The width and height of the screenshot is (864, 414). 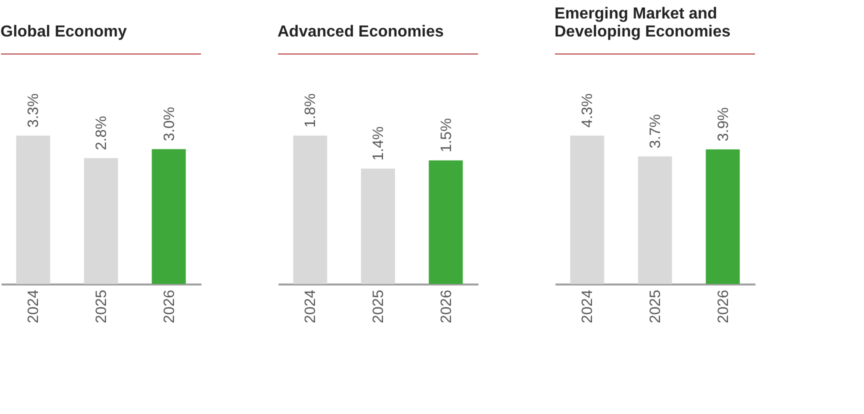 I want to click on data-label: 1.5%, so click(x=446, y=135).